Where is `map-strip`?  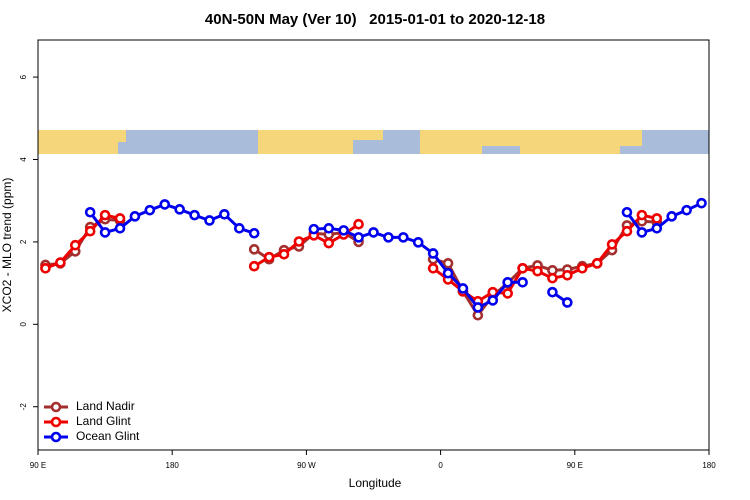
map-strip is located at coordinates (373, 142).